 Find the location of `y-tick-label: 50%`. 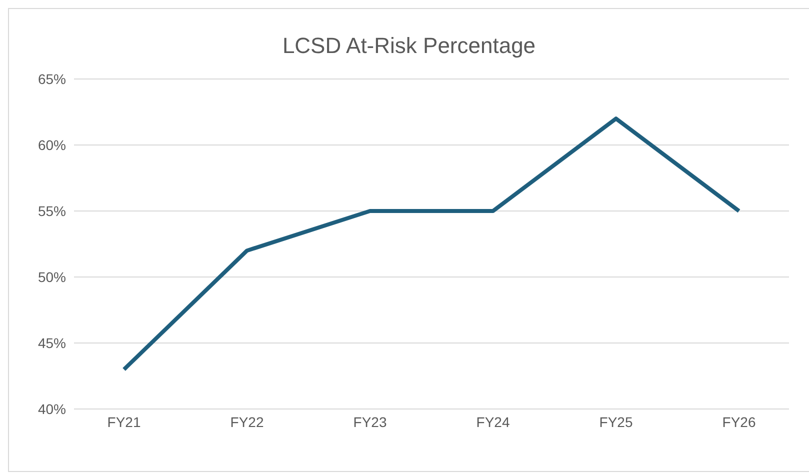

y-tick-label: 50% is located at coordinates (52, 276).